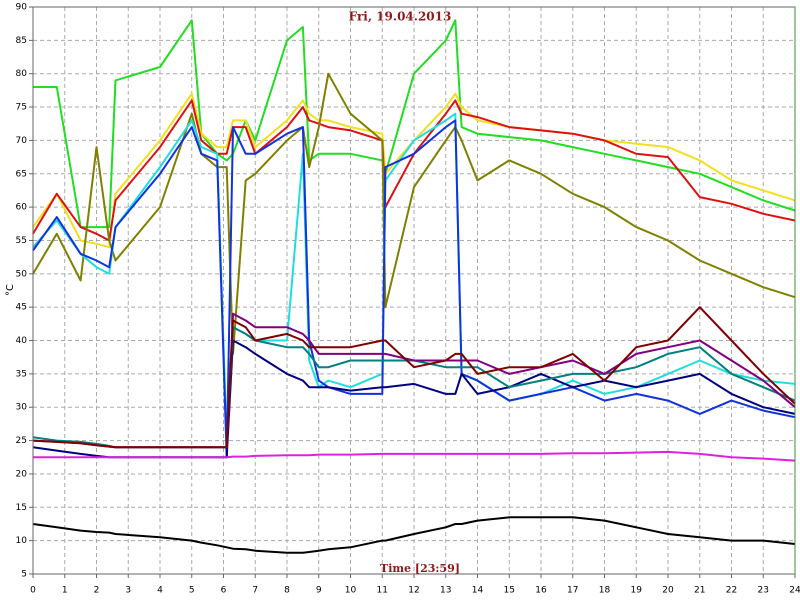 The height and width of the screenshot is (600, 800). I want to click on x-tick-label: 6, so click(224, 591).